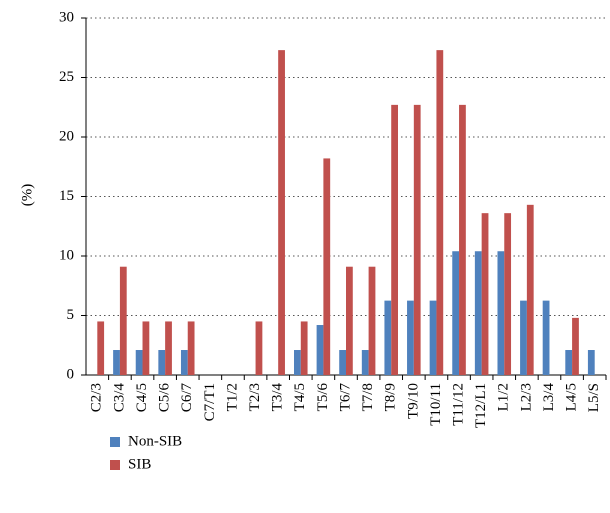 This screenshot has height=513, width=610. What do you see at coordinates (187, 398) in the screenshot?
I see `x-tick-label: C6/7` at bounding box center [187, 398].